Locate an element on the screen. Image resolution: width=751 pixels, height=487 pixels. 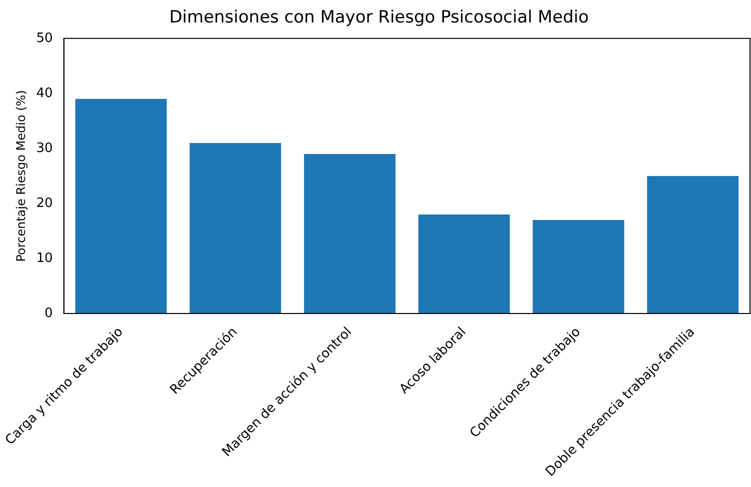
y-tick-label: 40 is located at coordinates (44, 93).